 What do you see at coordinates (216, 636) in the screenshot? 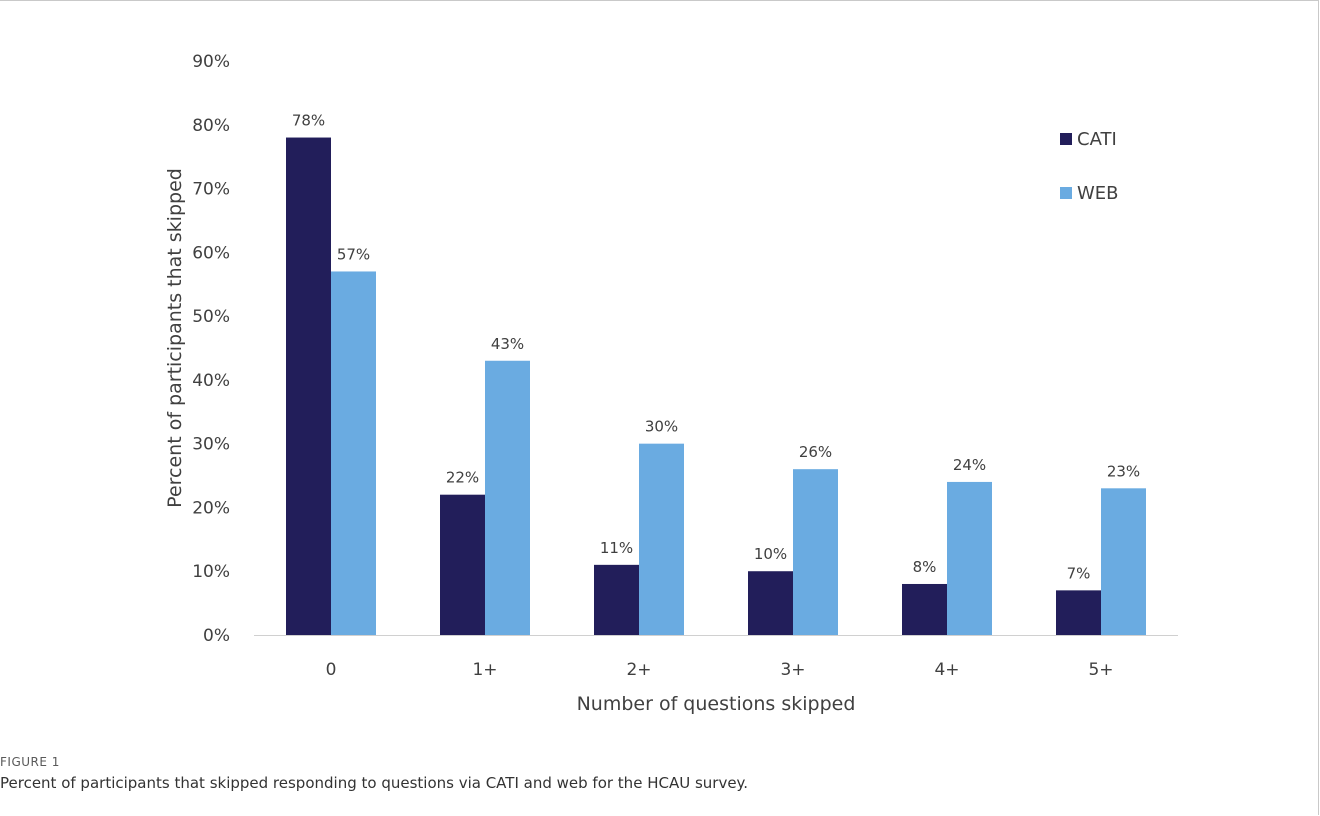
I see `y-tick-label: 0%` at bounding box center [216, 636].